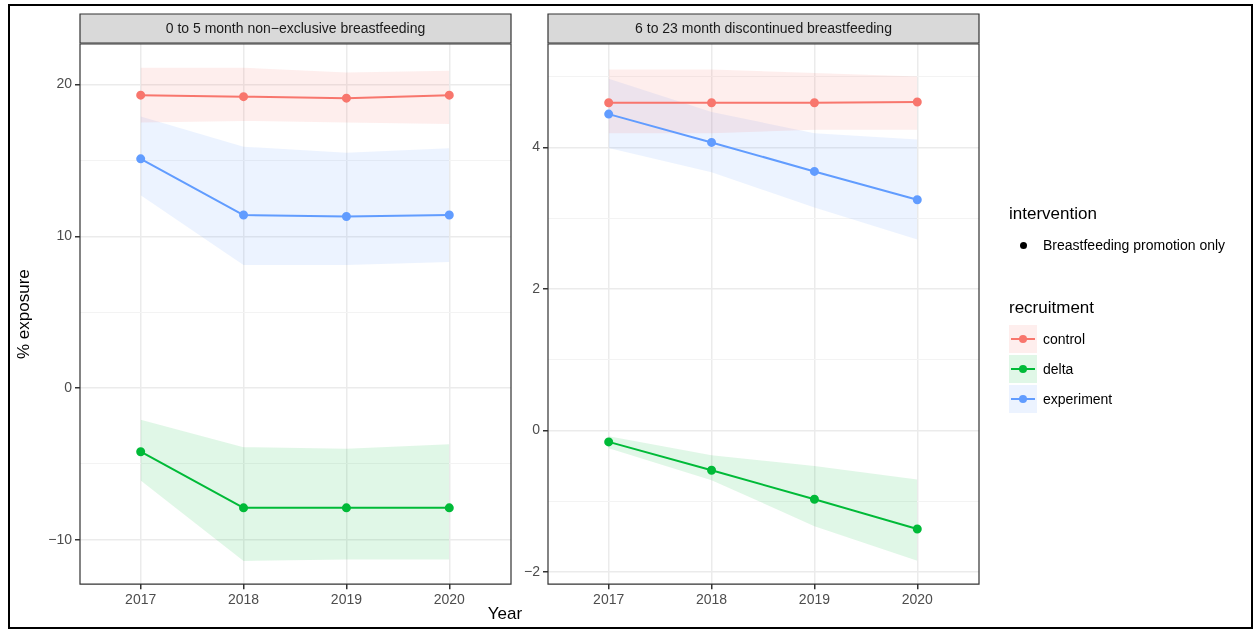 The image size is (1257, 629). Describe the element at coordinates (505, 613) in the screenshot. I see `x-axis-title: Year` at that location.